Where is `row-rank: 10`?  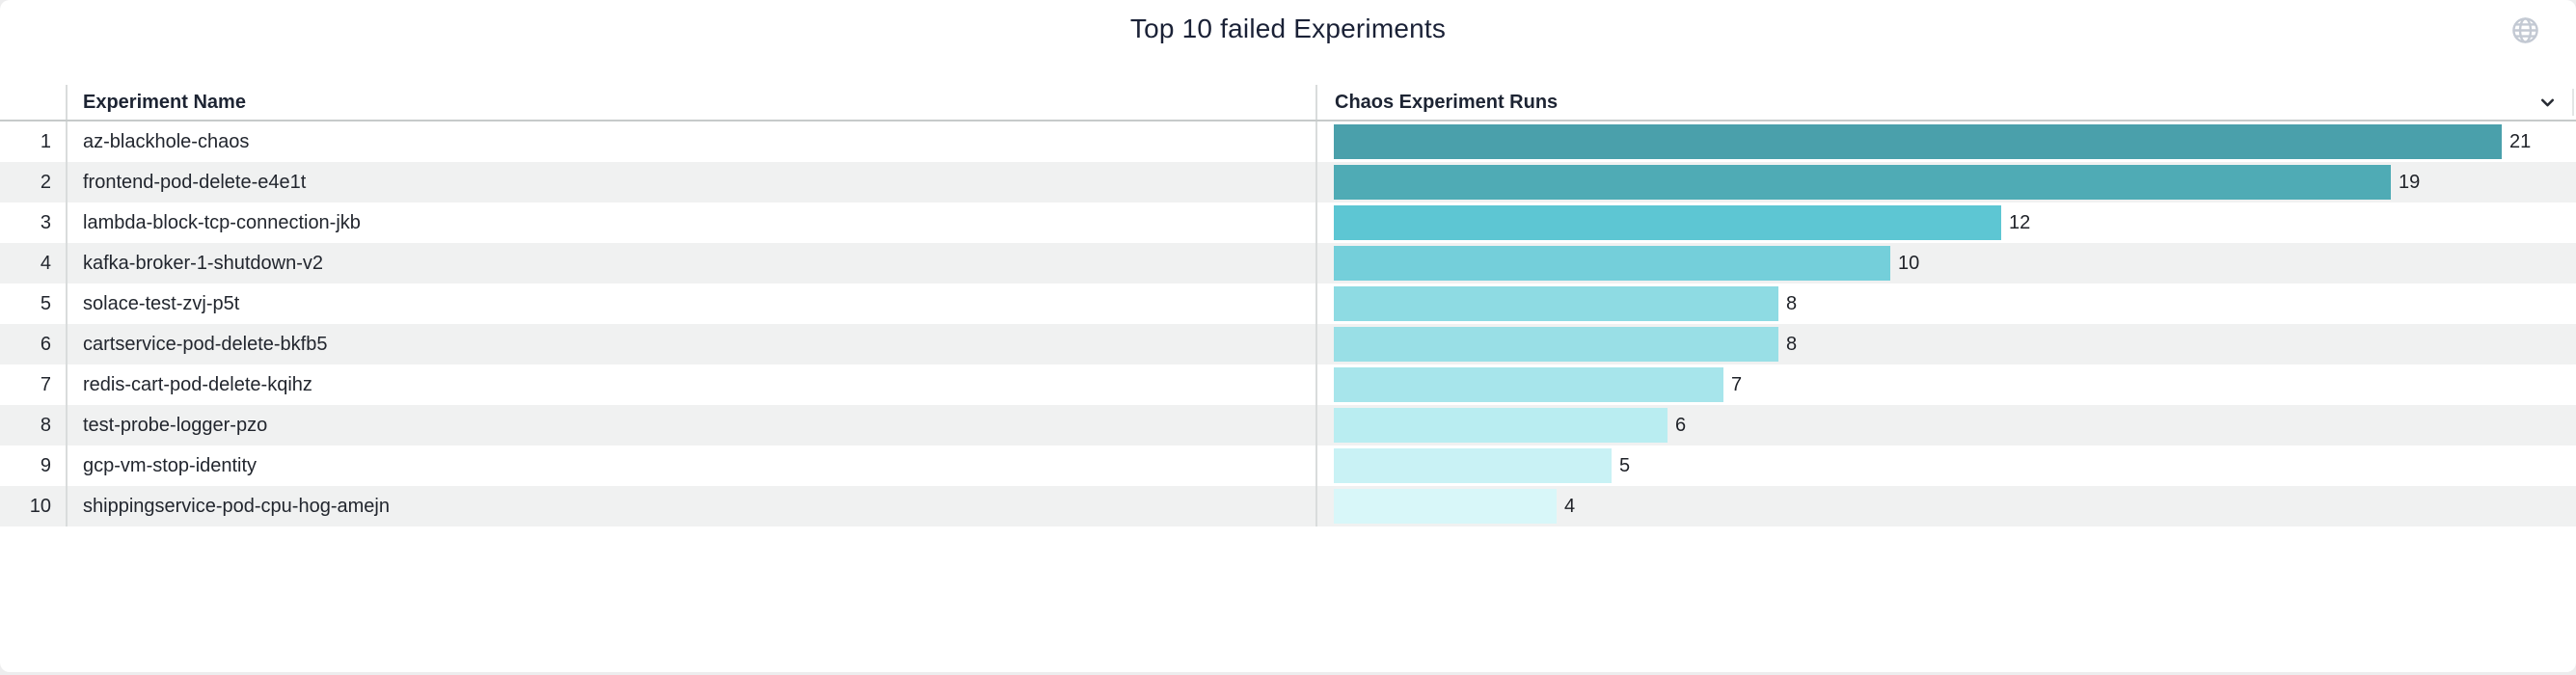
row-rank: 10 is located at coordinates (34, 506).